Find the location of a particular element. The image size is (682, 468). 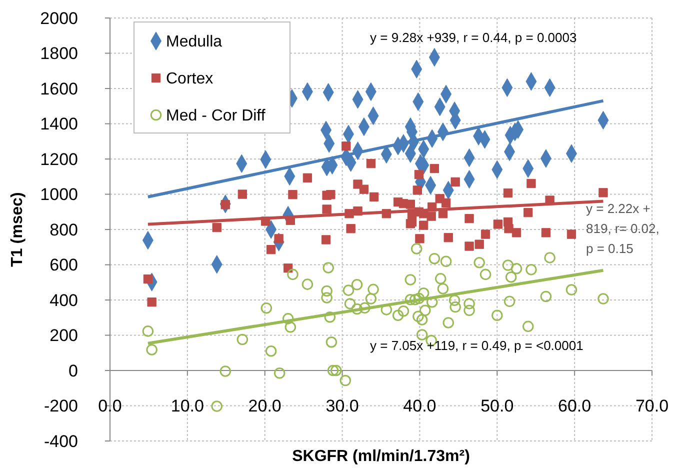

x-tick-label: 20.0 is located at coordinates (265, 406).